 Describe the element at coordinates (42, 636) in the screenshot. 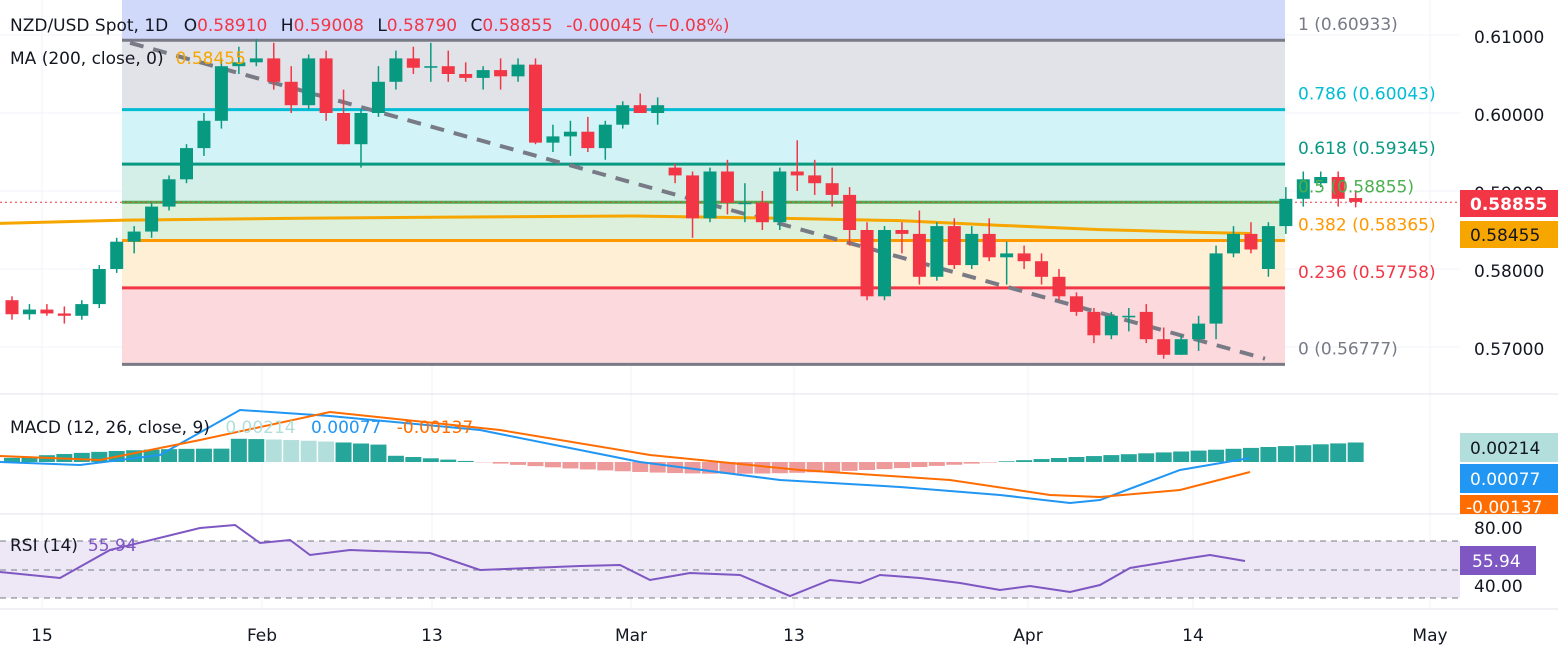

I see `time-tick: 15` at that location.